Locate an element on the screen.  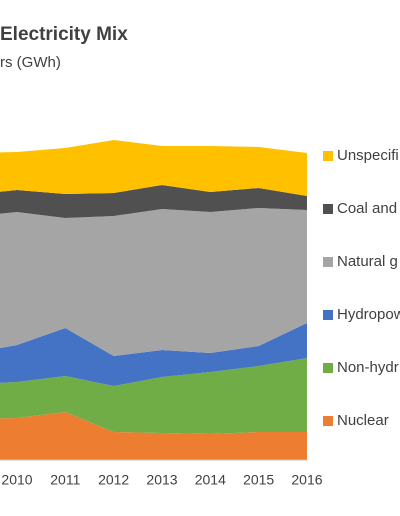
legend-label: Hydropow is located at coordinates (368, 314).